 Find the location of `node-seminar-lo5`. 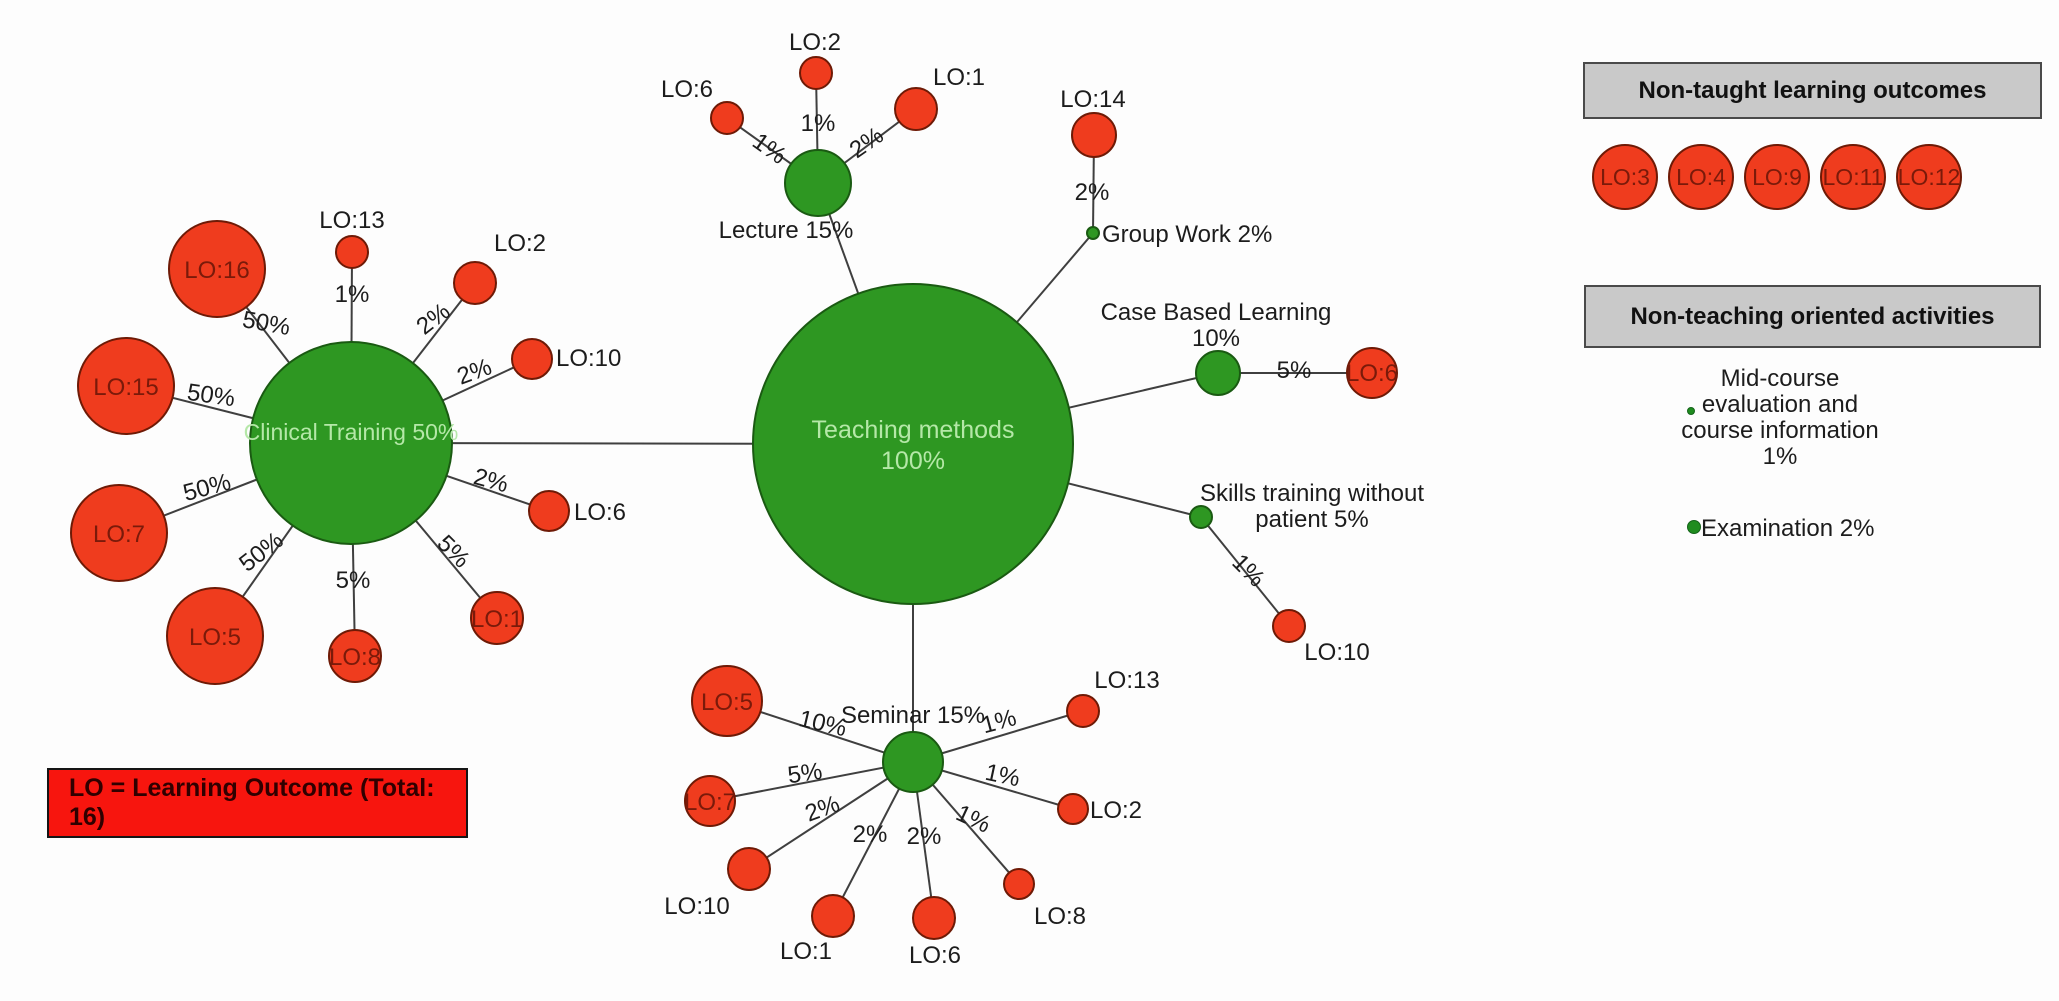

node-seminar-lo5 is located at coordinates (727, 701).